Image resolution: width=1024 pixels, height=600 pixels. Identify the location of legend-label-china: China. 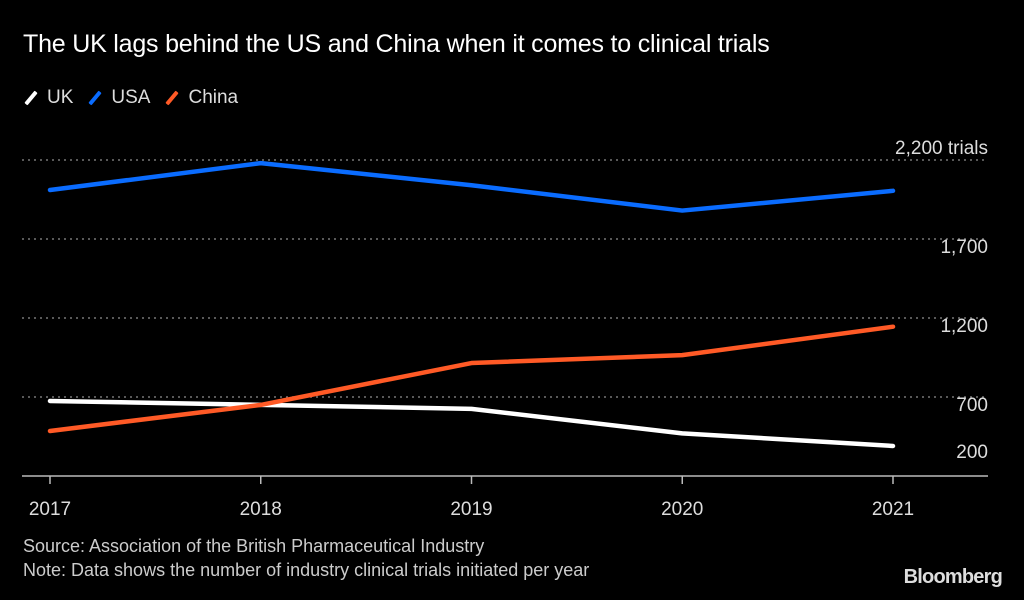
(213, 97).